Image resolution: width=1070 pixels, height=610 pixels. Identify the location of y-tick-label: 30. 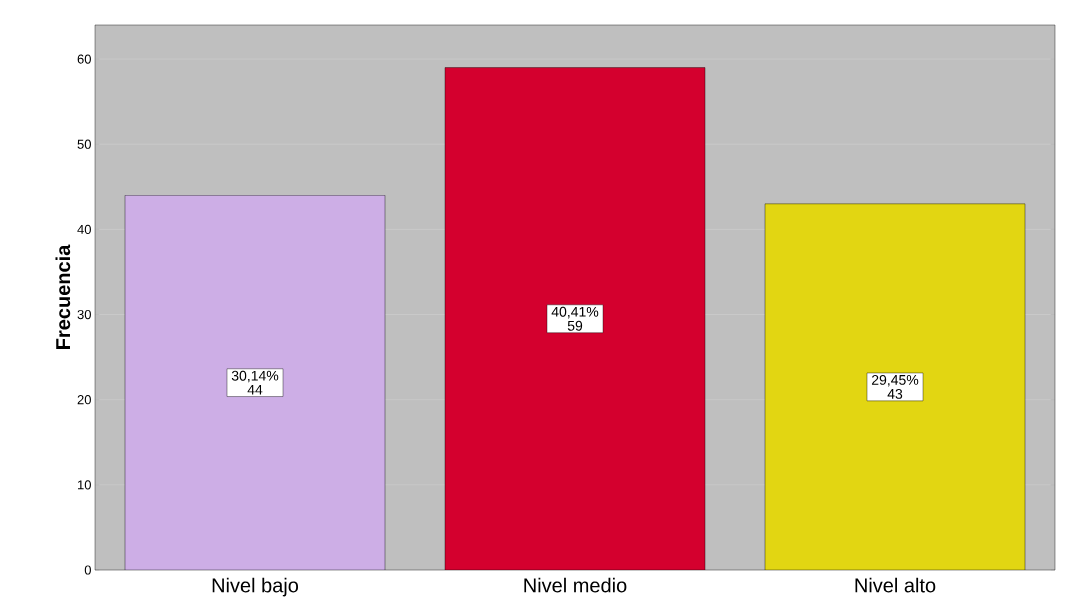
(84, 314).